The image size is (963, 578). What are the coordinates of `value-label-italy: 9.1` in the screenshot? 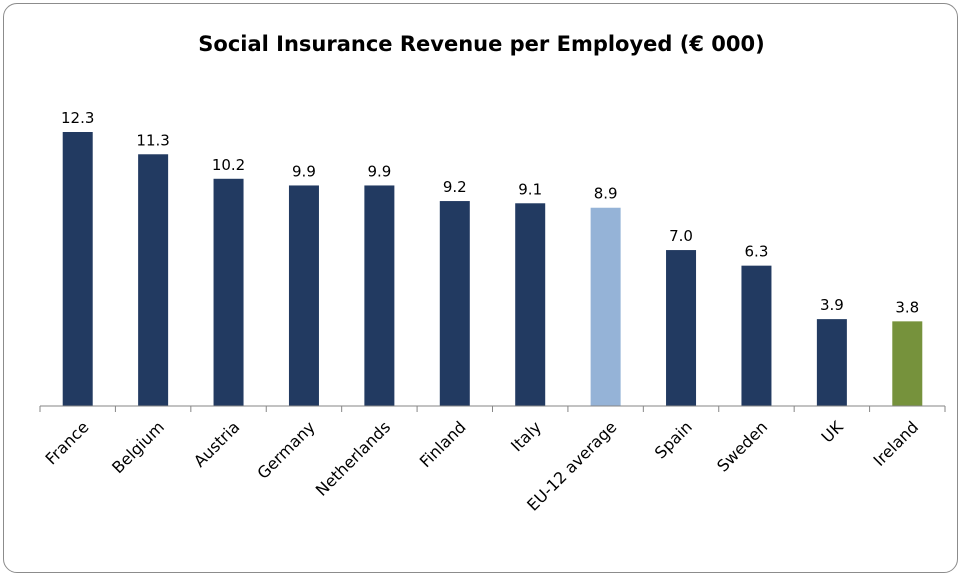 It's located at (530, 189).